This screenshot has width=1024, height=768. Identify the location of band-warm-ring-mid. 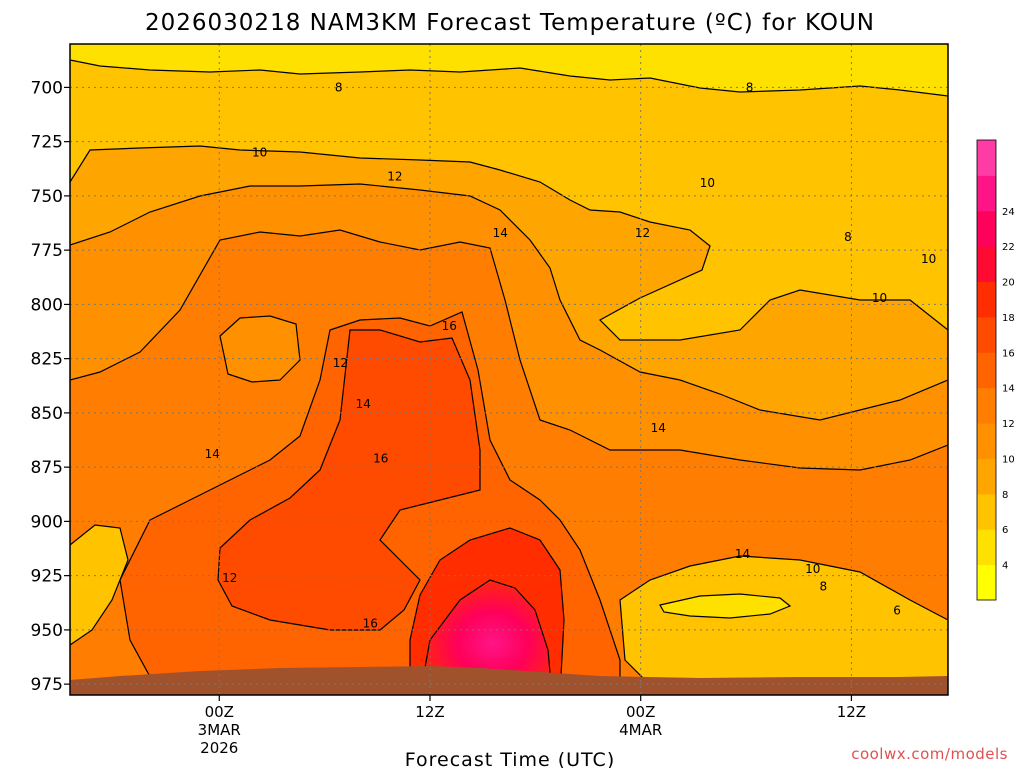
(260, 349).